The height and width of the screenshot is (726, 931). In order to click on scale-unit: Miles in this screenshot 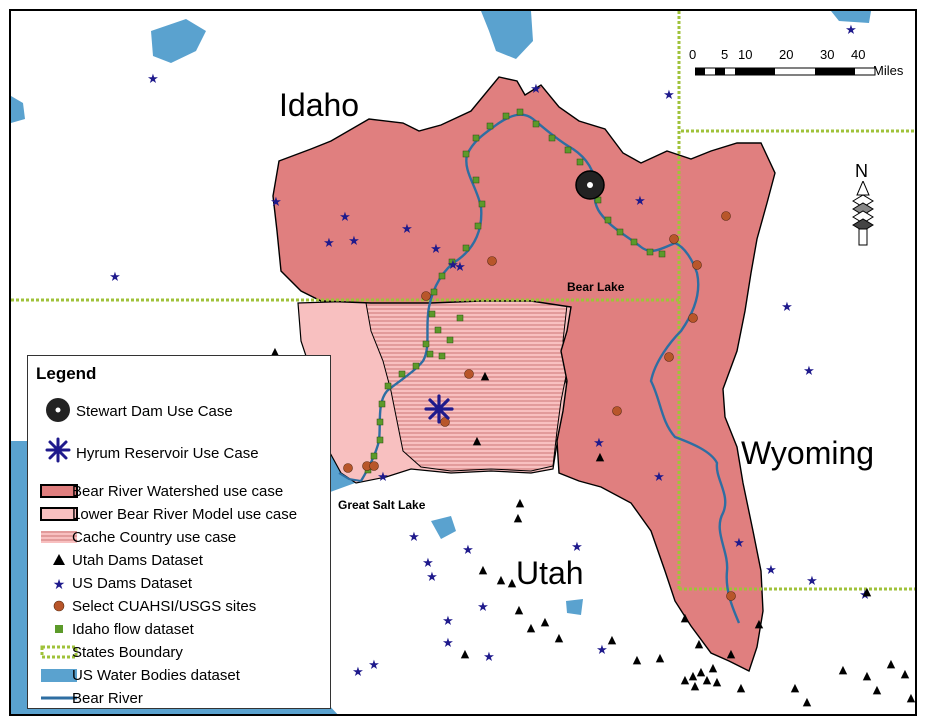, I will do `click(888, 70)`.